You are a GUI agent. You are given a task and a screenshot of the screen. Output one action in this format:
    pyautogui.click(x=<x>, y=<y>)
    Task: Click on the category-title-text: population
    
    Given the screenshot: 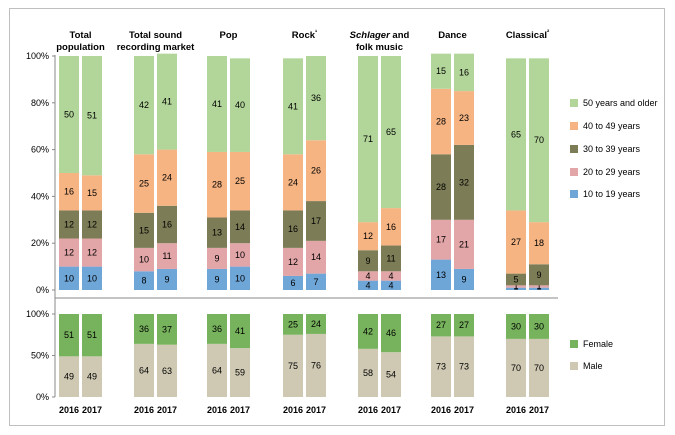 What is the action you would take?
    pyautogui.click(x=80, y=47)
    